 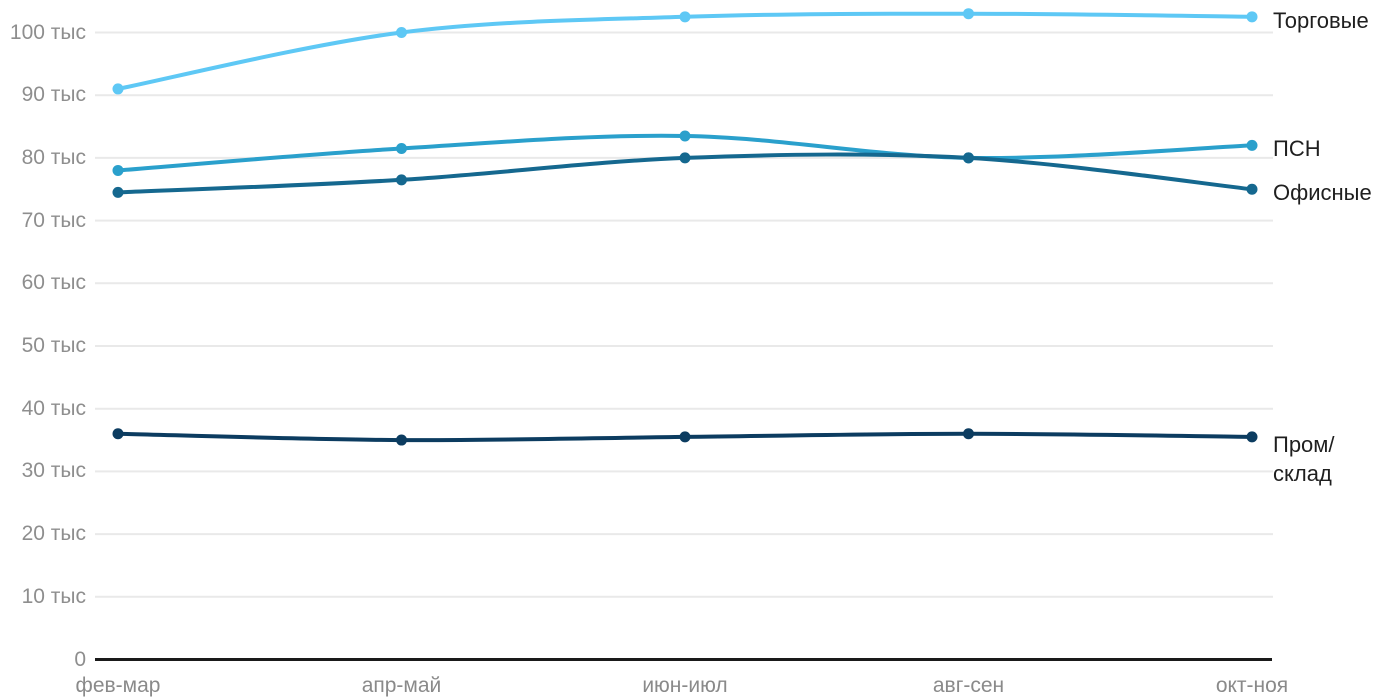 What do you see at coordinates (53, 596) in the screenshot?
I see `y-tick-label-10: 10 тыс` at bounding box center [53, 596].